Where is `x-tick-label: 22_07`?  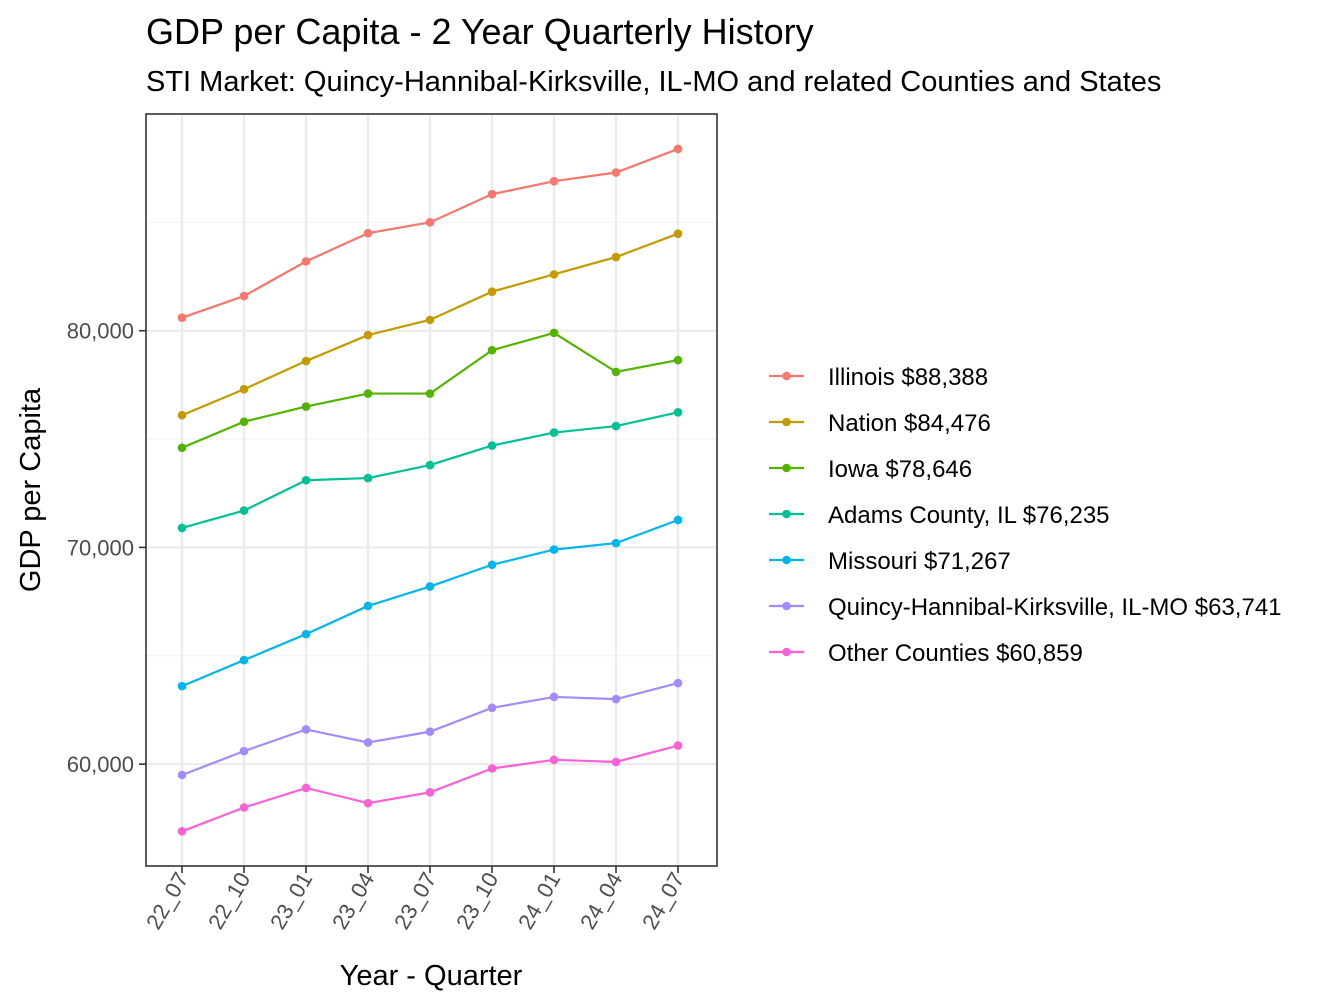 x-tick-label: 22_07 is located at coordinates (167, 900).